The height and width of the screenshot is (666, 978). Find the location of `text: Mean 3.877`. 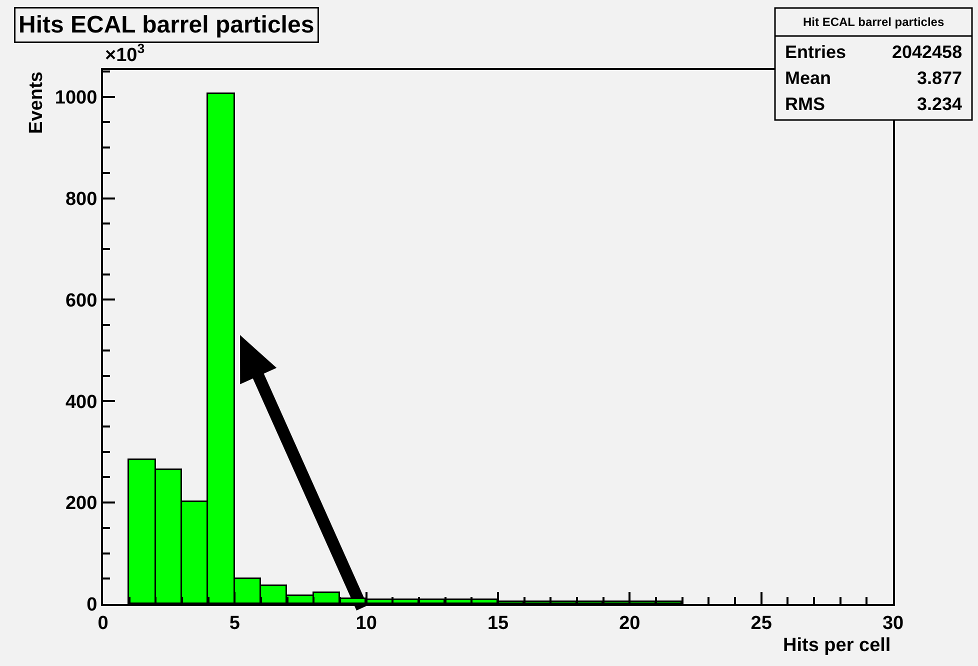

text: Mean 3.877 is located at coordinates (873, 78).